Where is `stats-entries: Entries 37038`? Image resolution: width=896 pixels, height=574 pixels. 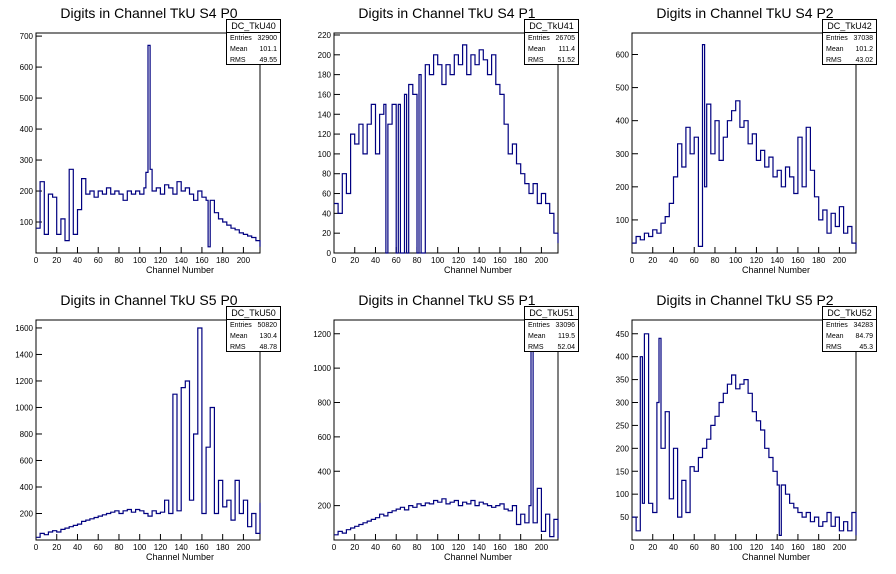
stats-entries: Entries 37038 is located at coordinates (849, 38).